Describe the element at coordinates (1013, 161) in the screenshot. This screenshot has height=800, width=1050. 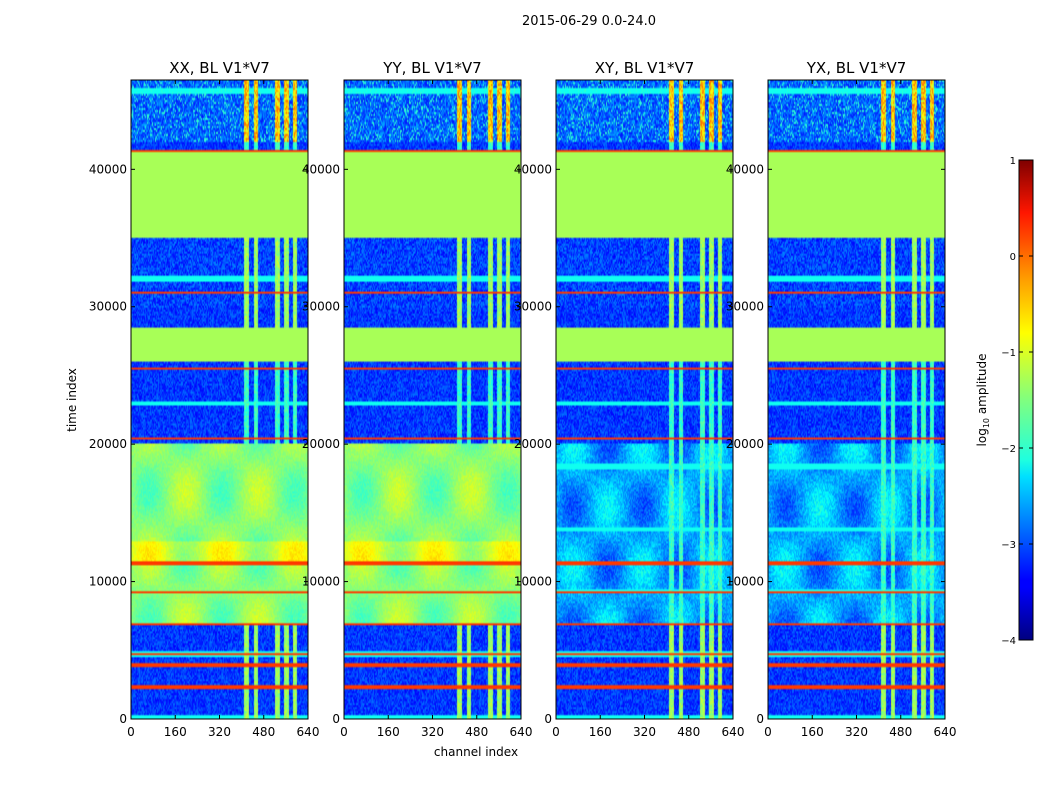
I see `colorbar-tick-label: 1` at that location.